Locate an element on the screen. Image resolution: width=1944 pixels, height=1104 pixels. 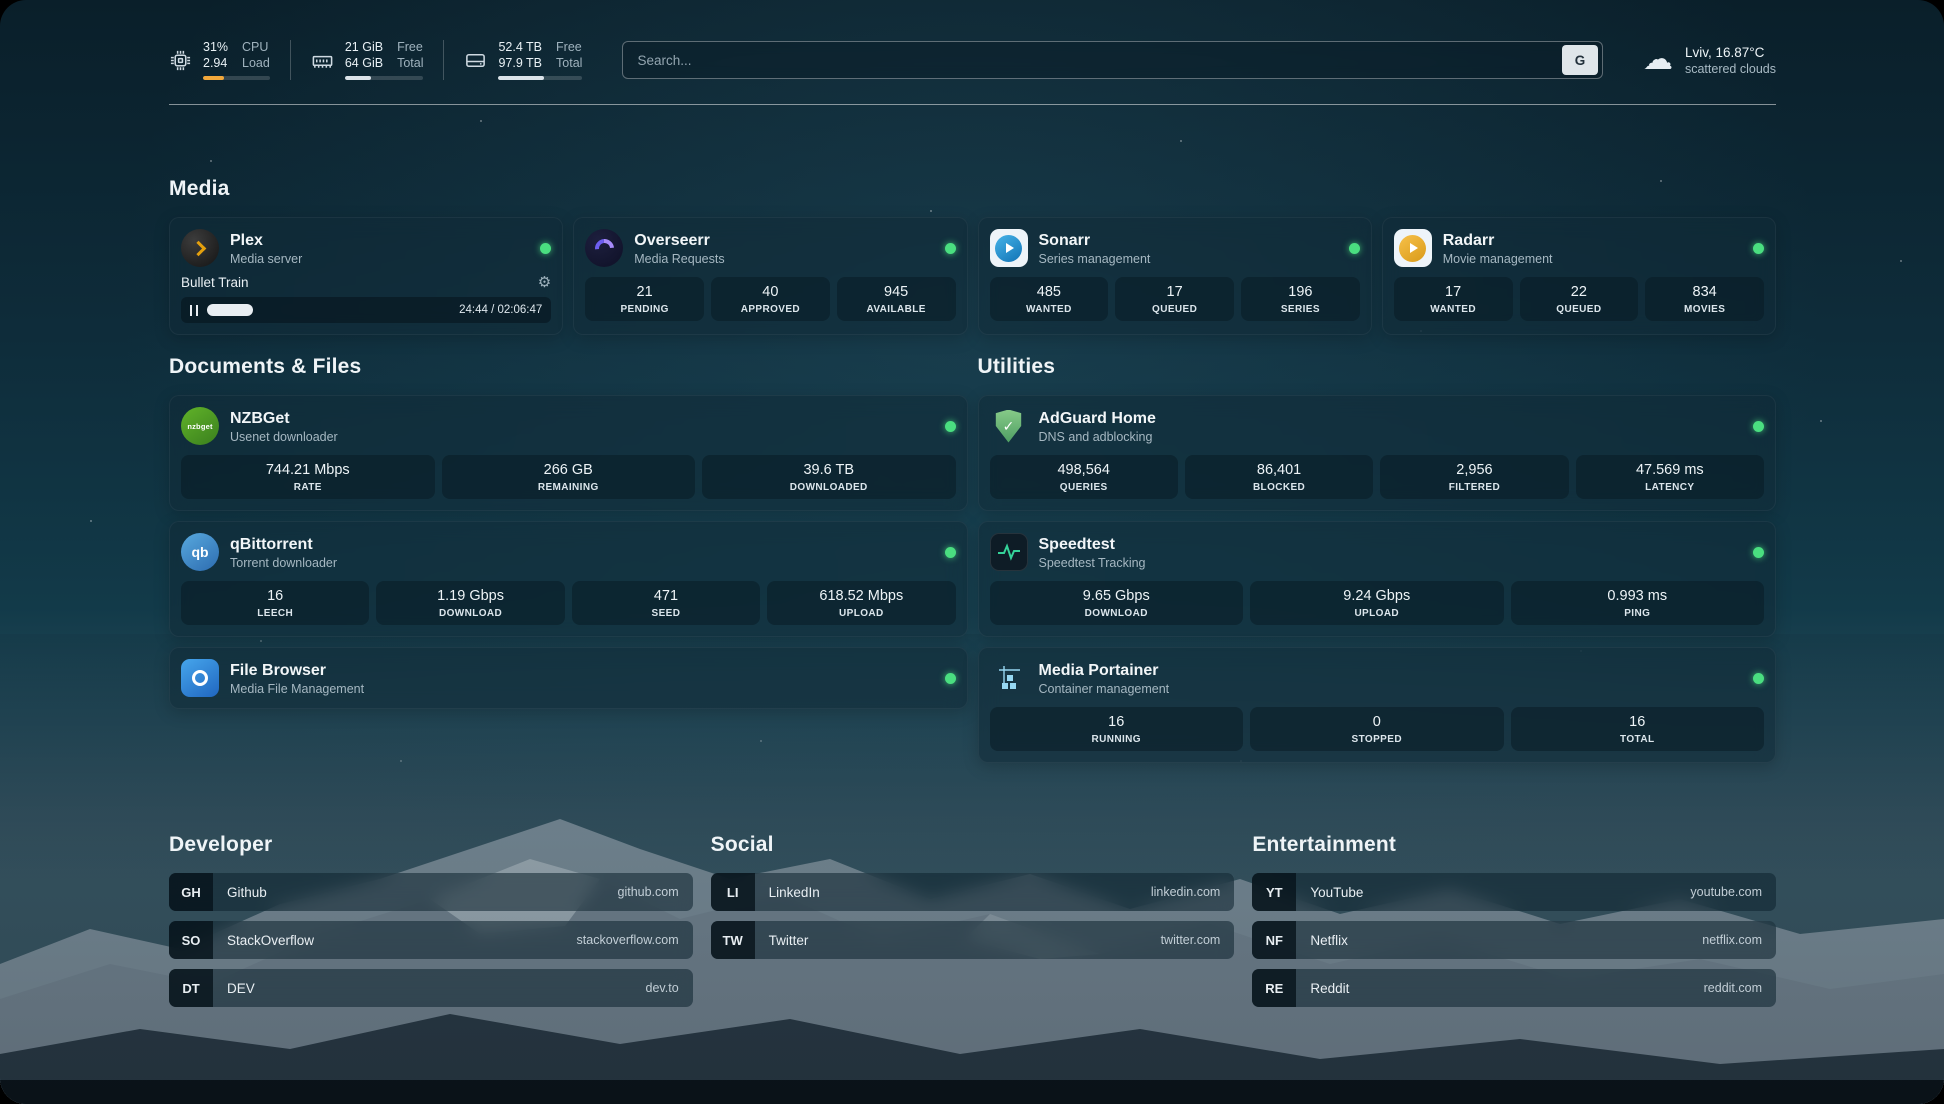
disk-free-value: 52.4 TB is located at coordinates (520, 47).